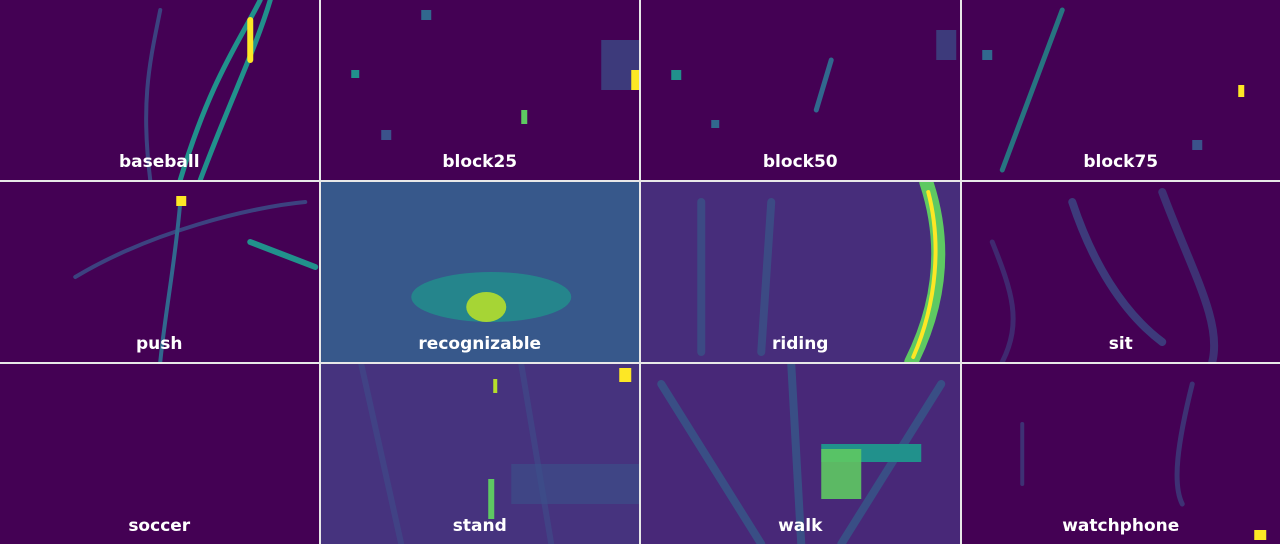 This screenshot has height=544, width=1280. I want to click on heatmap-panel: sit, so click(1120, 272).